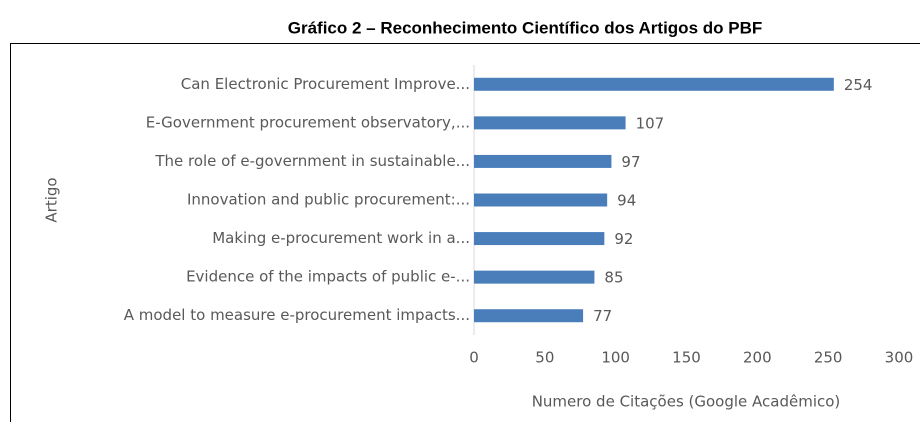 The height and width of the screenshot is (422, 920). I want to click on x-tick-label: 50, so click(544, 358).